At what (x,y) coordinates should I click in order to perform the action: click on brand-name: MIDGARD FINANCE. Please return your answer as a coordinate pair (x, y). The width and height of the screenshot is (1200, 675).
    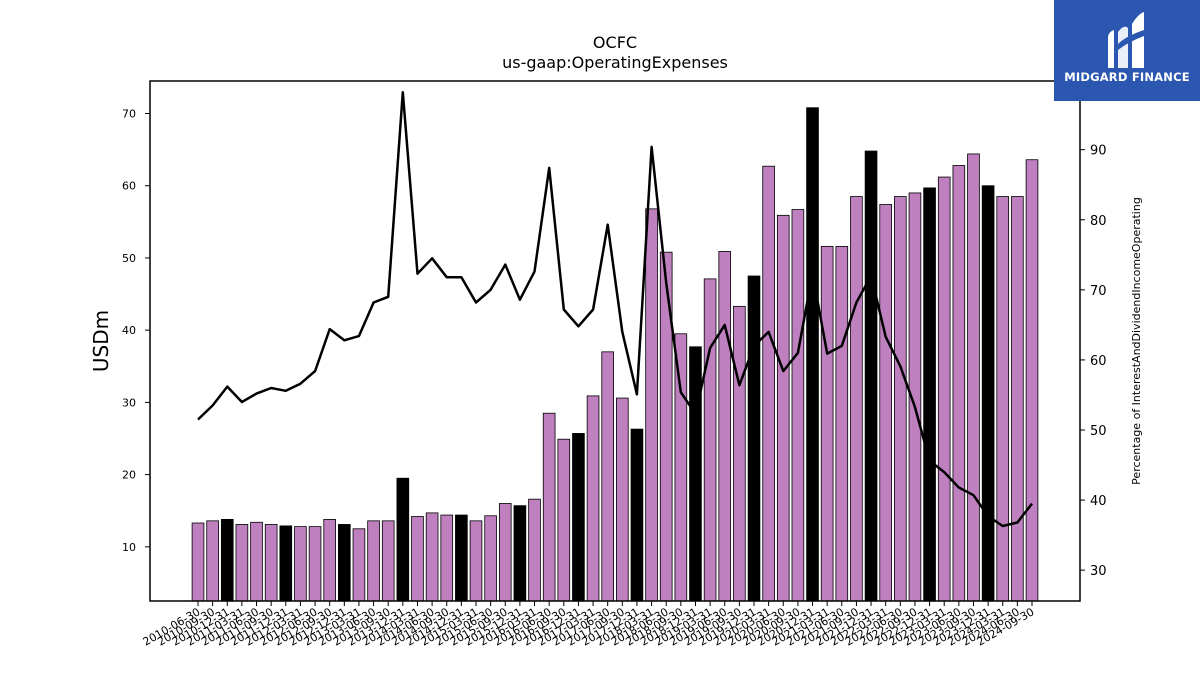
    Looking at the image, I should click on (1127, 77).